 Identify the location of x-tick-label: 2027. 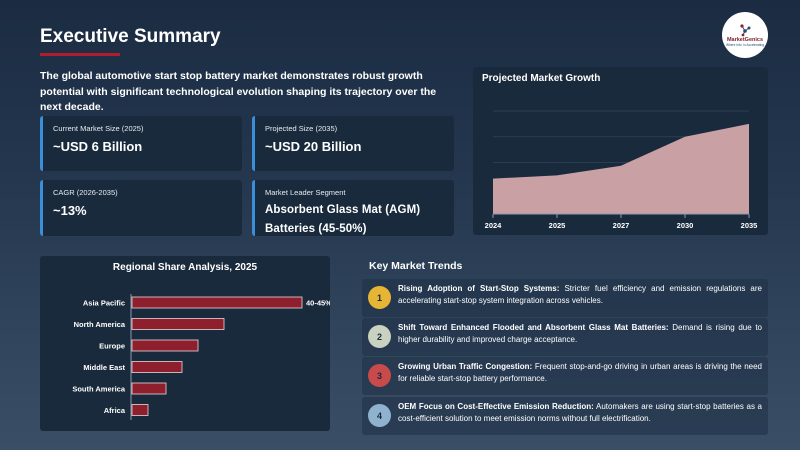
(621, 225).